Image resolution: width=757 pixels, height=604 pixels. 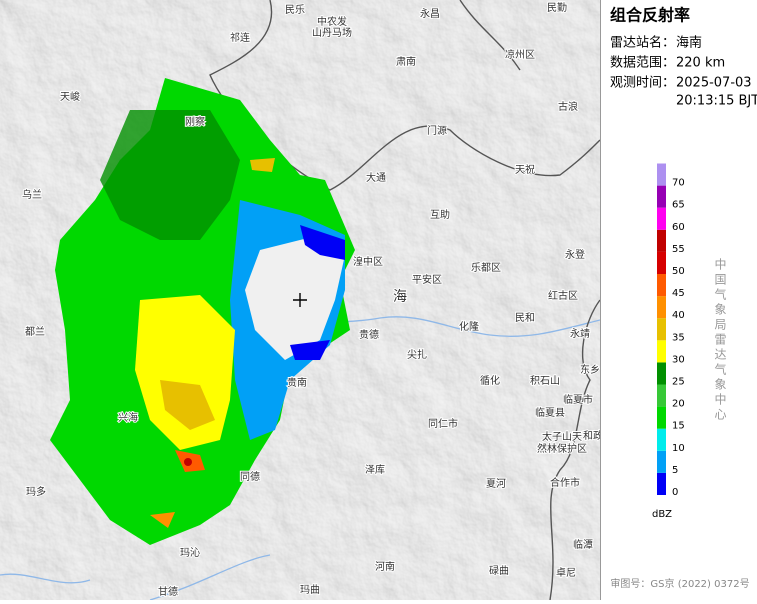 What do you see at coordinates (678, 382) in the screenshot?
I see `legend-label: 25` at bounding box center [678, 382].